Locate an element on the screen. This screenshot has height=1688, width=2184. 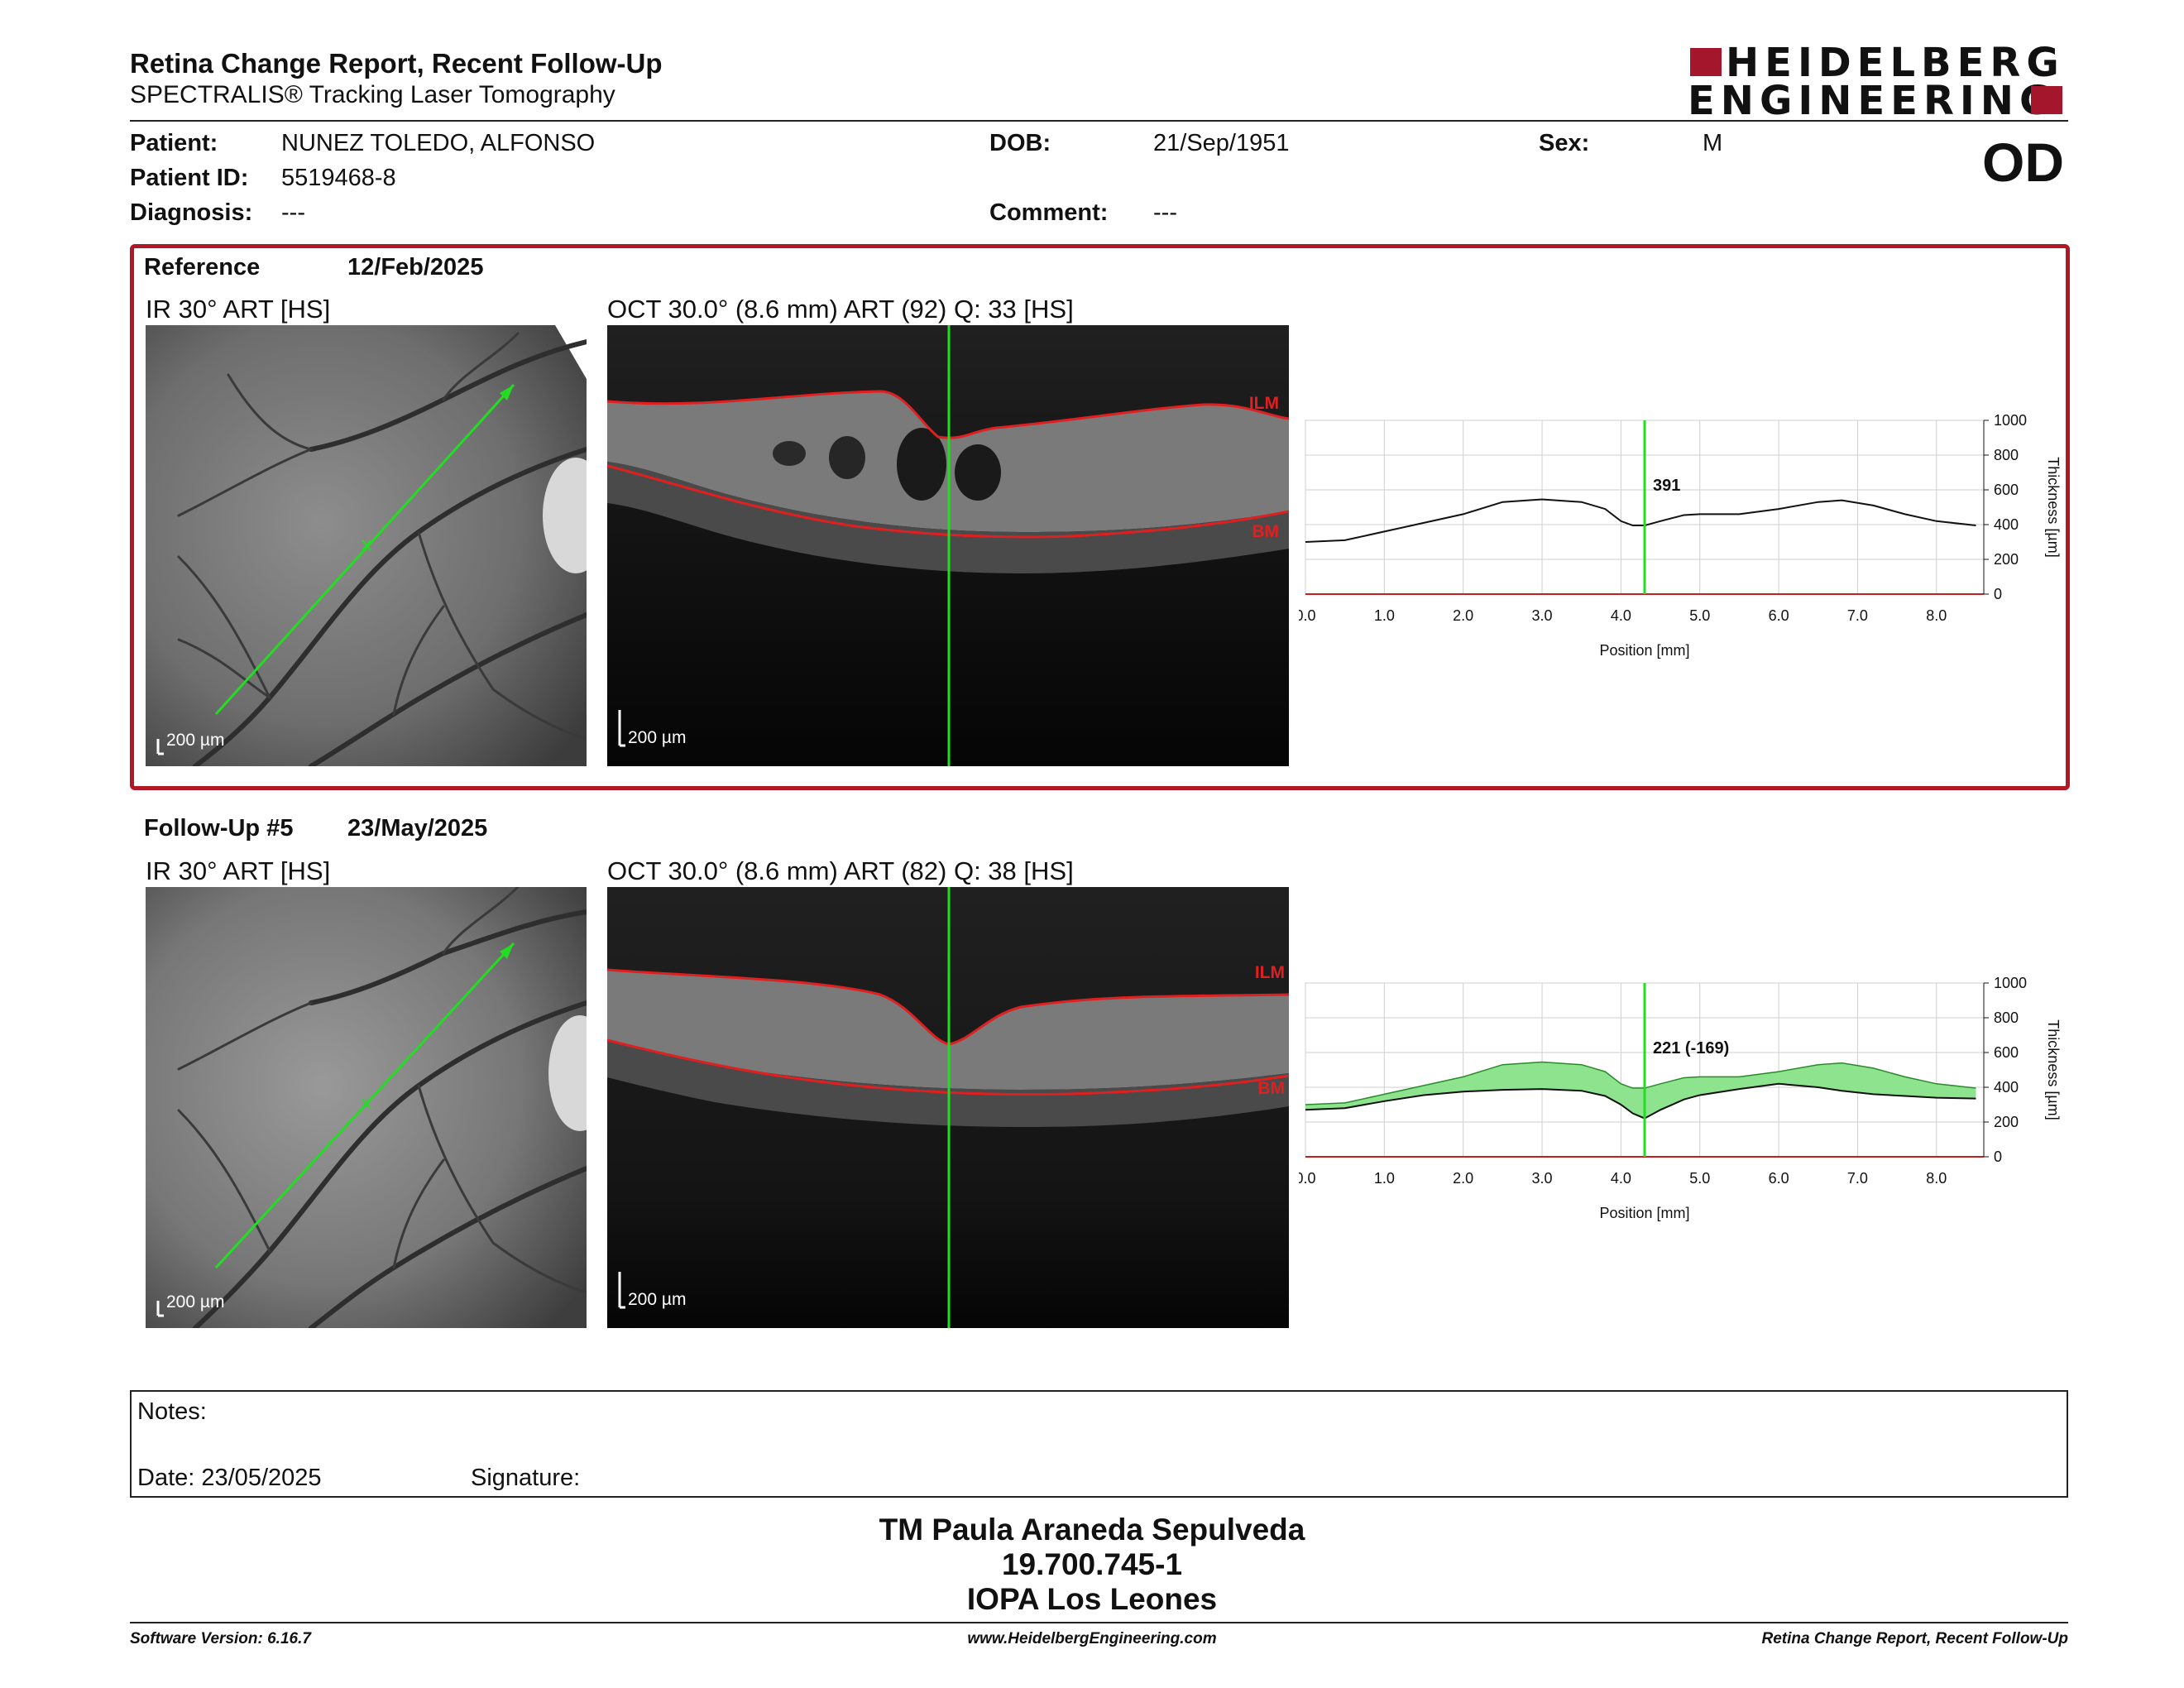
followup-ir-caption: IR 30° ART [HS] is located at coordinates (238, 870).